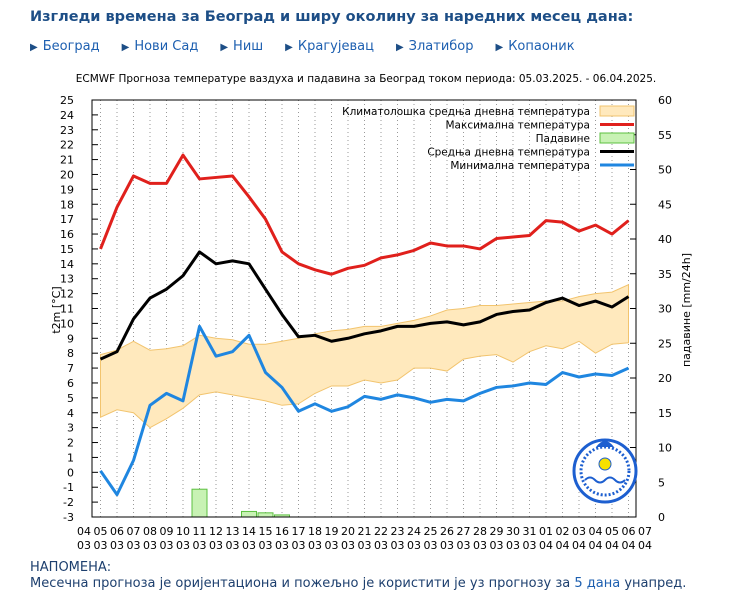 The width and height of the screenshot is (748, 612). Describe the element at coordinates (70, 457) in the screenshot. I see `y-tick-label: 1` at that location.